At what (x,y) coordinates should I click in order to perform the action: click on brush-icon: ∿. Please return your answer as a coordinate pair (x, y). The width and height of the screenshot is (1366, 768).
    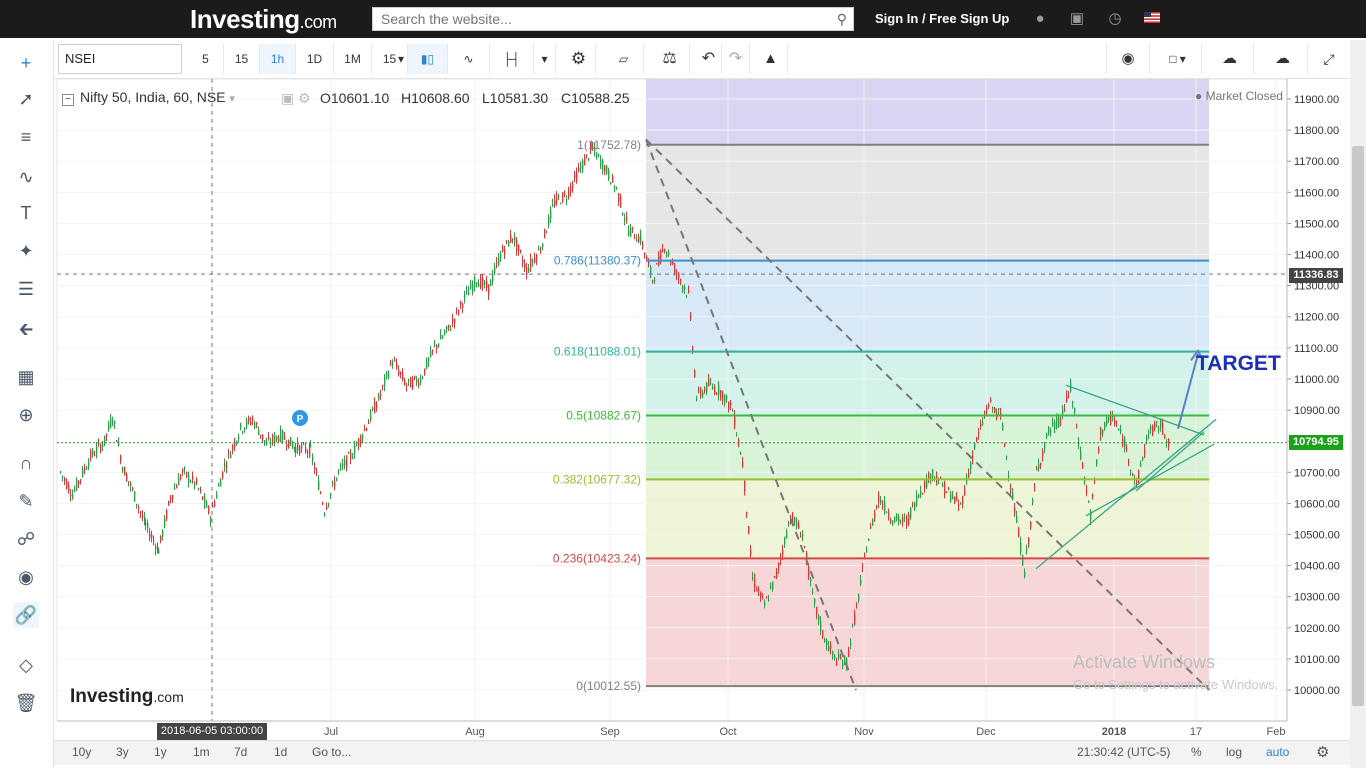
    Looking at the image, I should click on (26, 177).